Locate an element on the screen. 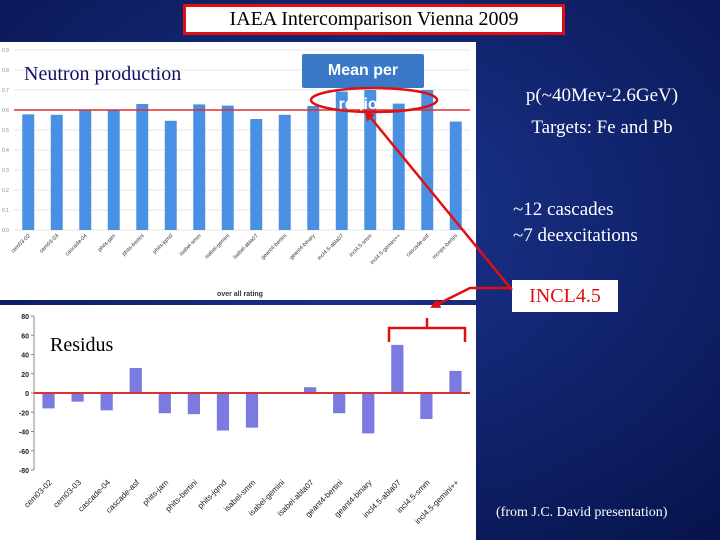 This screenshot has width=720, height=540. y-tick-label: 0.1 is located at coordinates (5, 211).